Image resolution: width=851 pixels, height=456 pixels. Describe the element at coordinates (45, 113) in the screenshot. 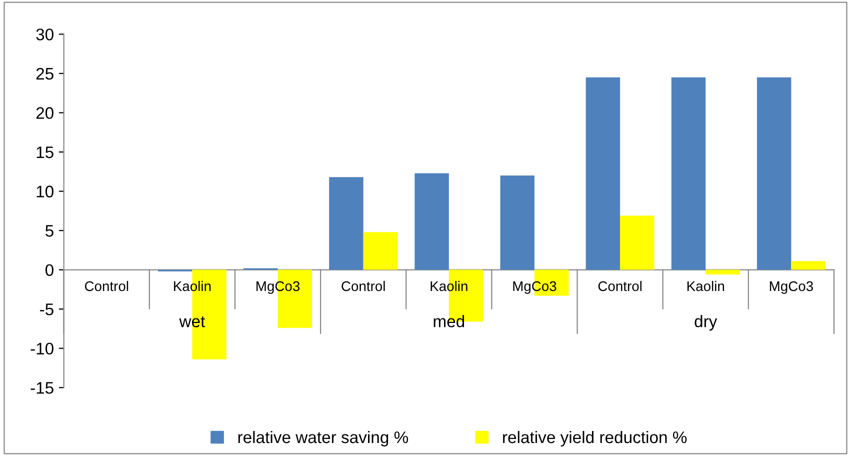

I see `y-tick-label: 20` at that location.